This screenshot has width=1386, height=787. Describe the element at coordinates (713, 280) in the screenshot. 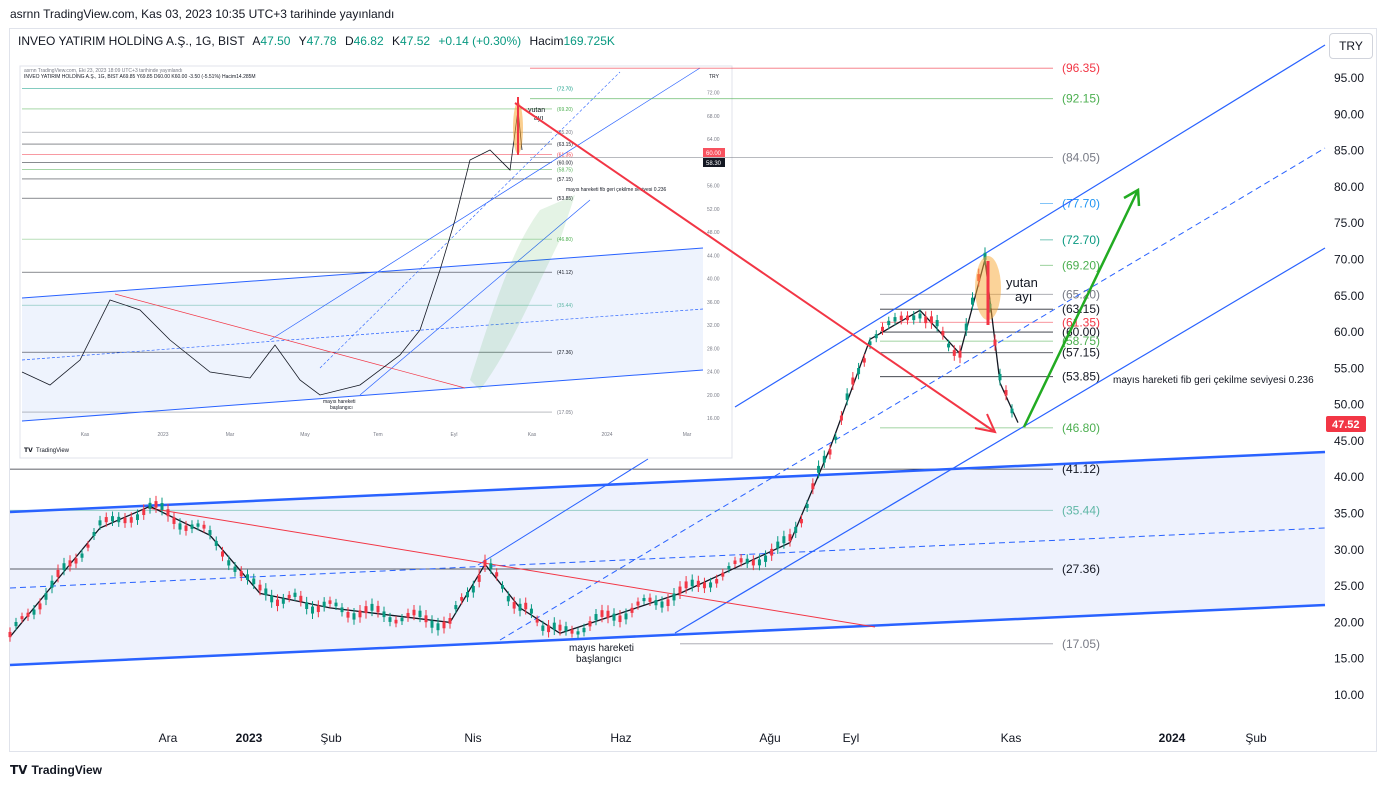

I see `inset-price-tick-8: 40.00` at that location.